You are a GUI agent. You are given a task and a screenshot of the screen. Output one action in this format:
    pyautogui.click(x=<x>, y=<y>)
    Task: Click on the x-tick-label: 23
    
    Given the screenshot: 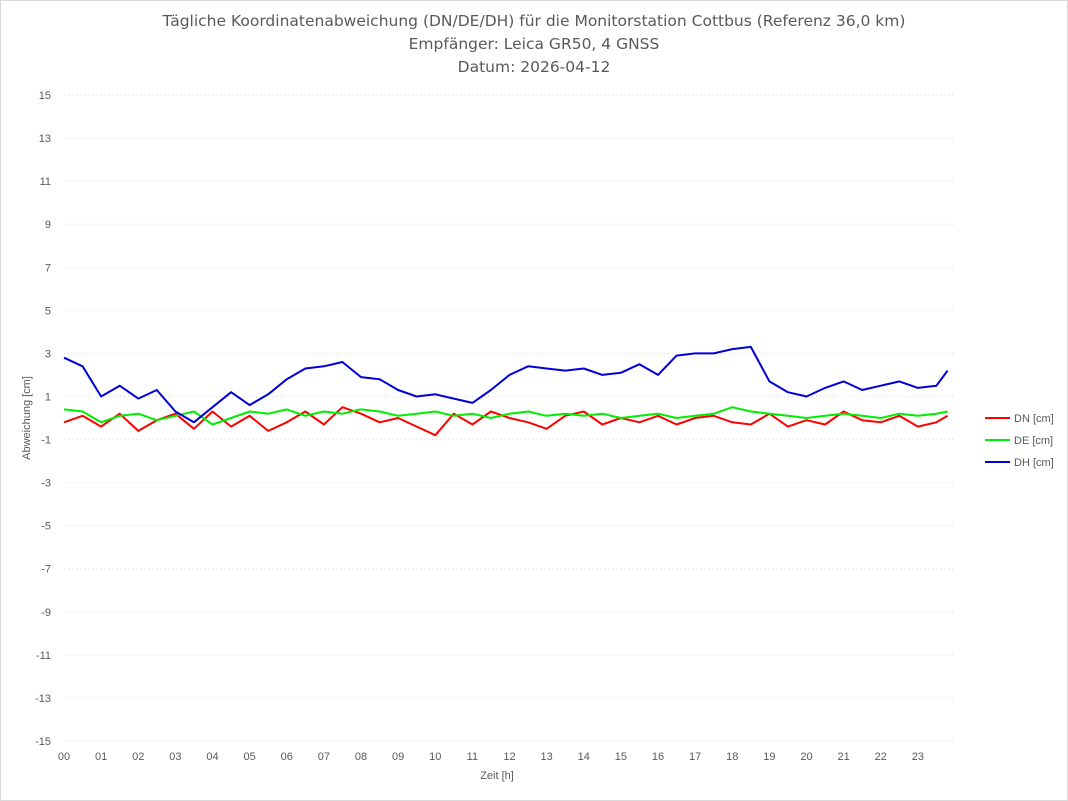 What is the action you would take?
    pyautogui.click(x=918, y=757)
    